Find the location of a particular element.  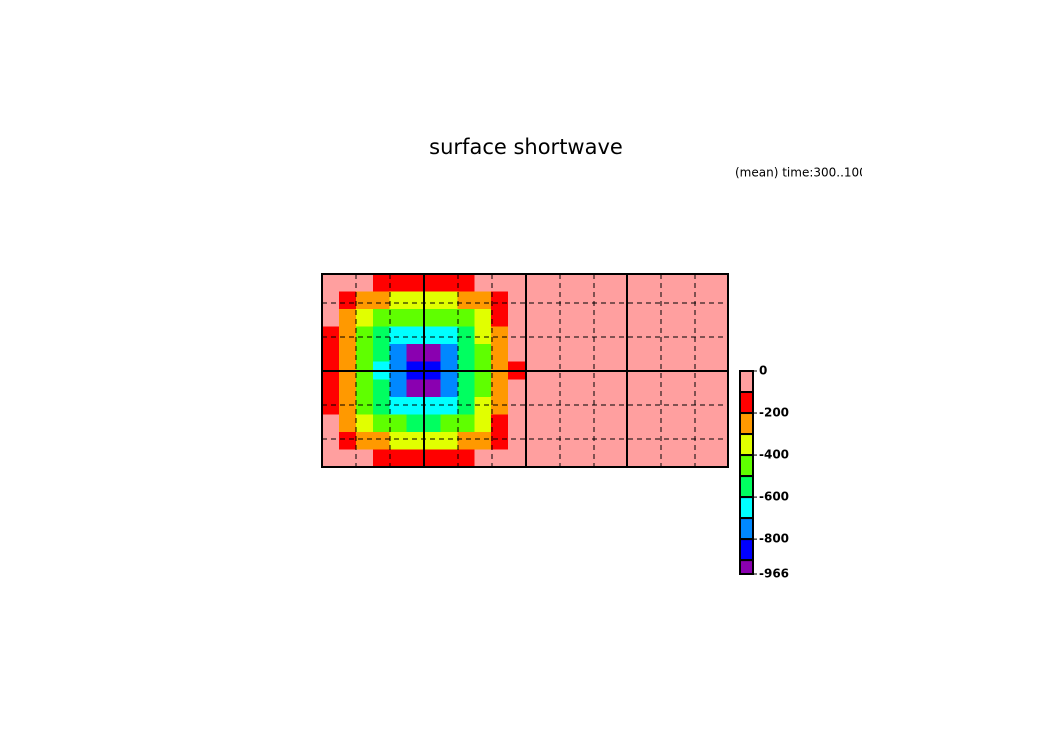

plot-frame is located at coordinates (525, 370).